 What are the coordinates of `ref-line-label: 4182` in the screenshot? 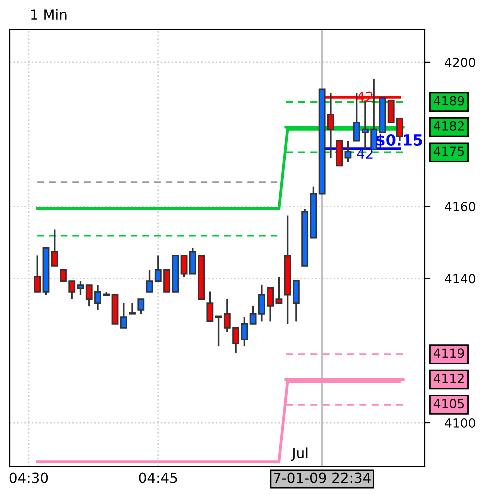 It's located at (449, 126).